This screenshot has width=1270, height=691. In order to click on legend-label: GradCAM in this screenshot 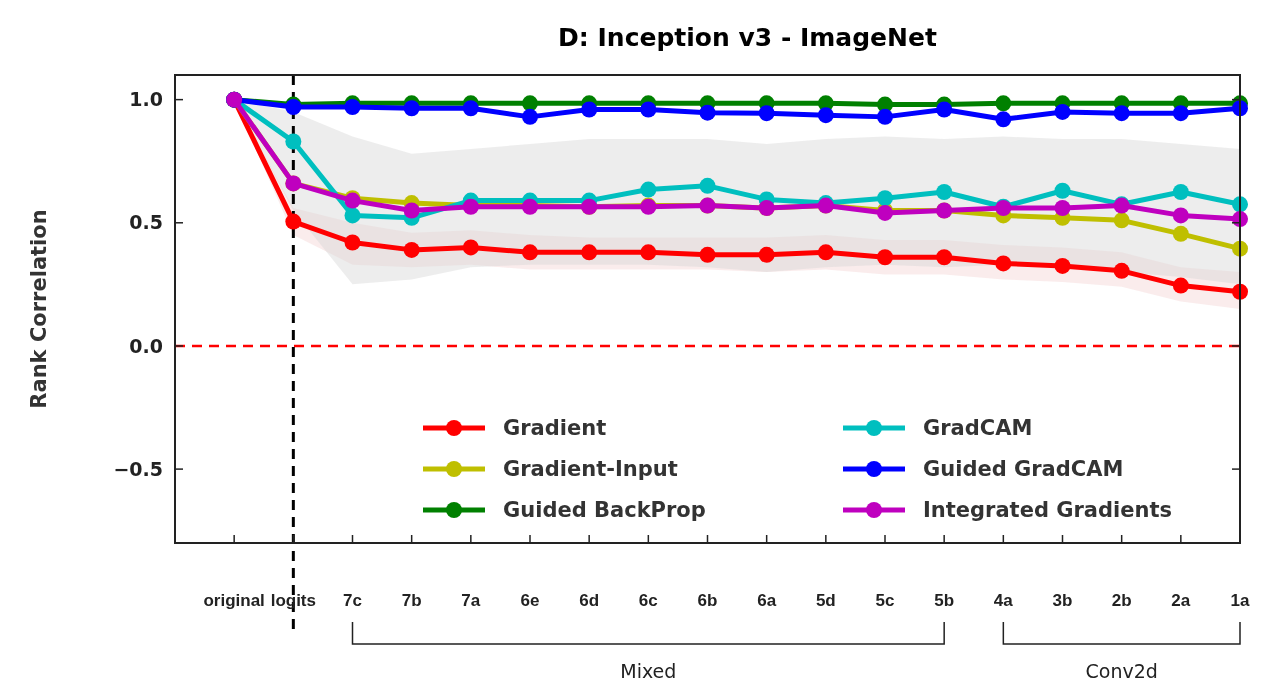, I will do `click(978, 428)`.